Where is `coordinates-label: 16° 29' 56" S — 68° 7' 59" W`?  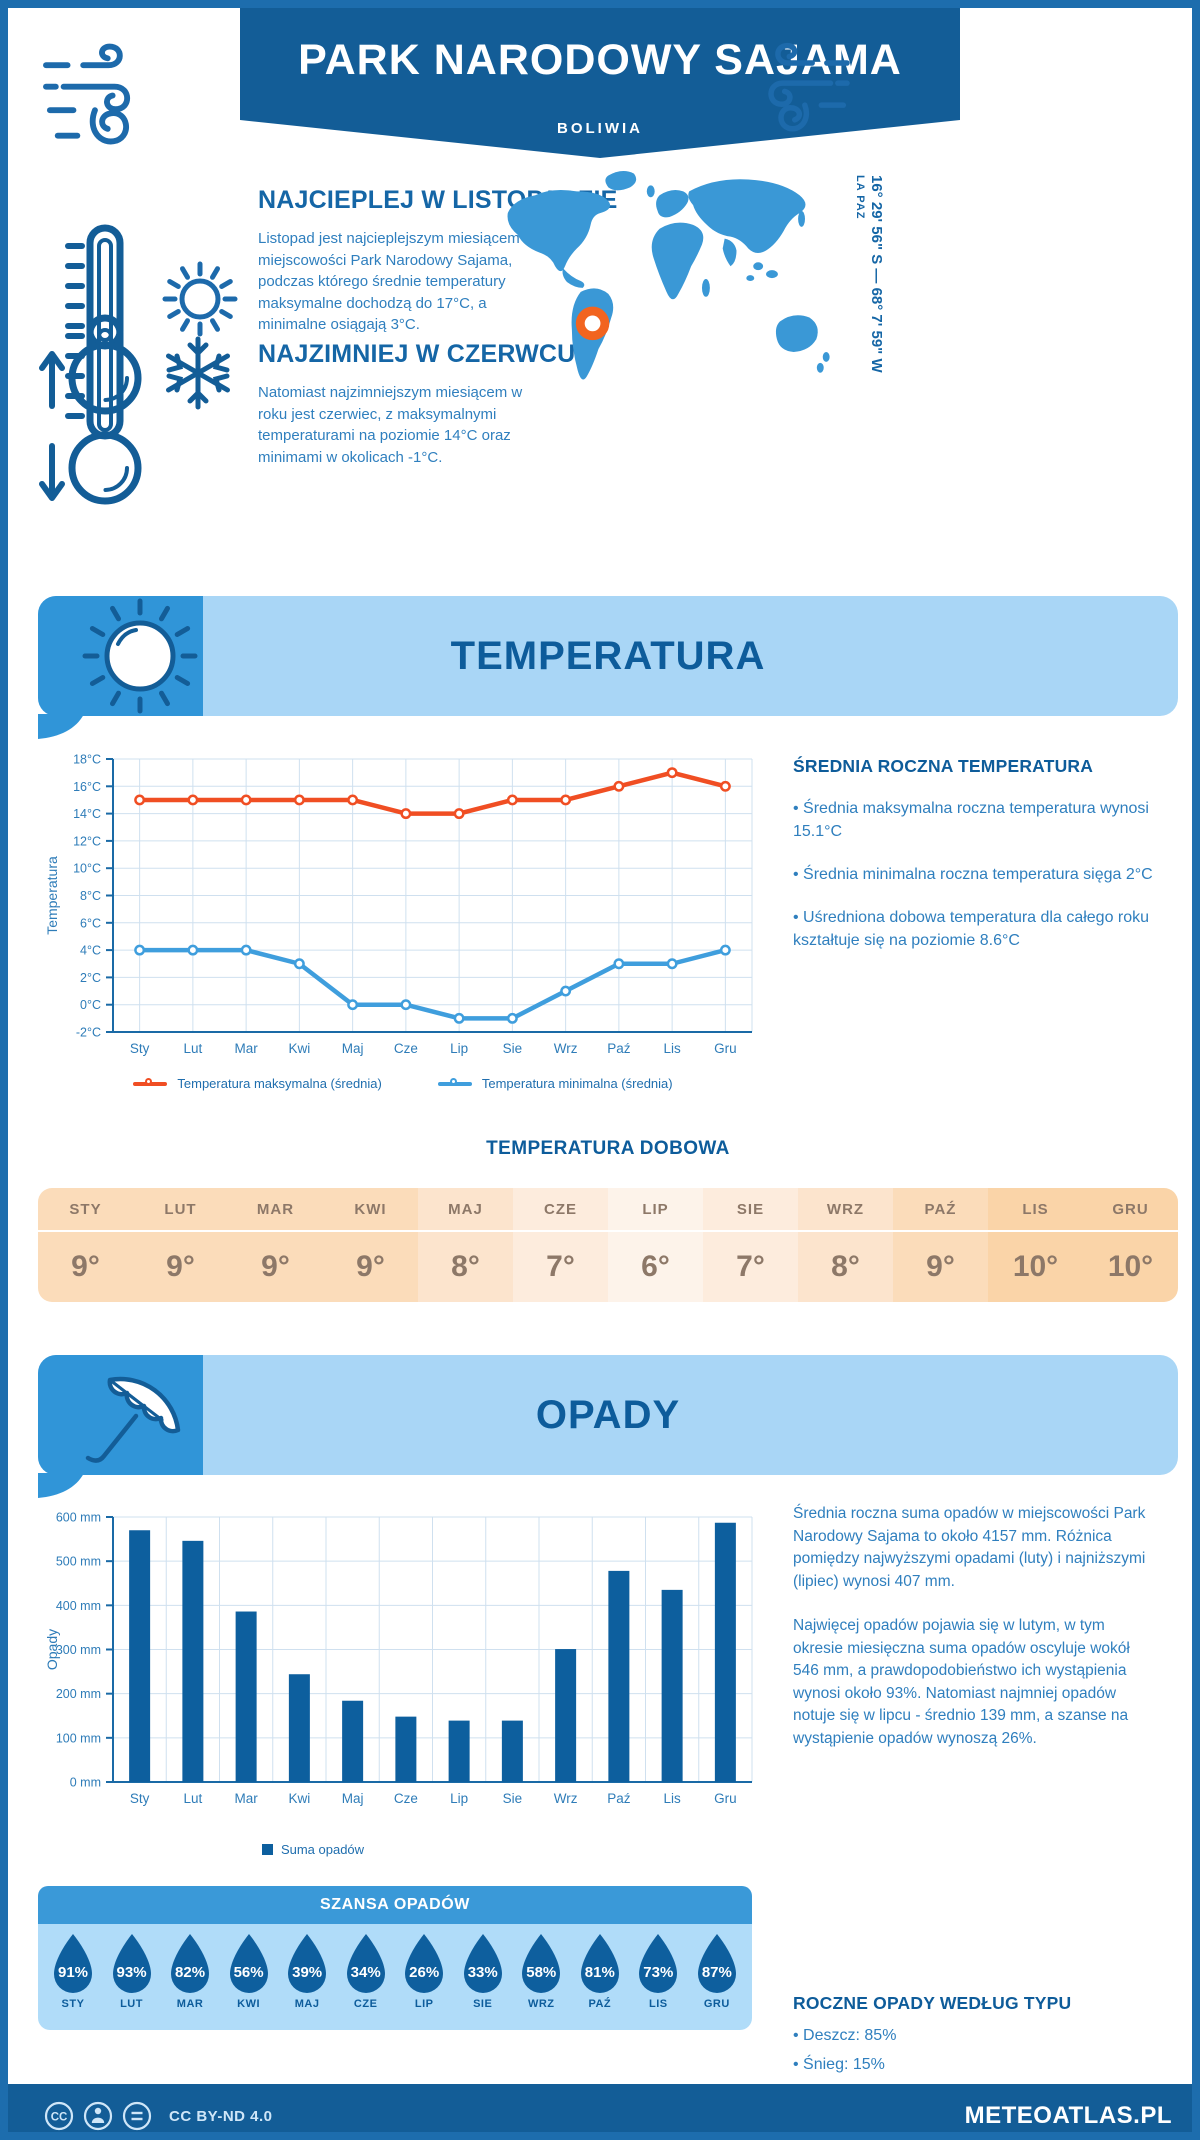 coordinates-label: 16° 29' 56" S — 68° 7' 59" W is located at coordinates (876, 274).